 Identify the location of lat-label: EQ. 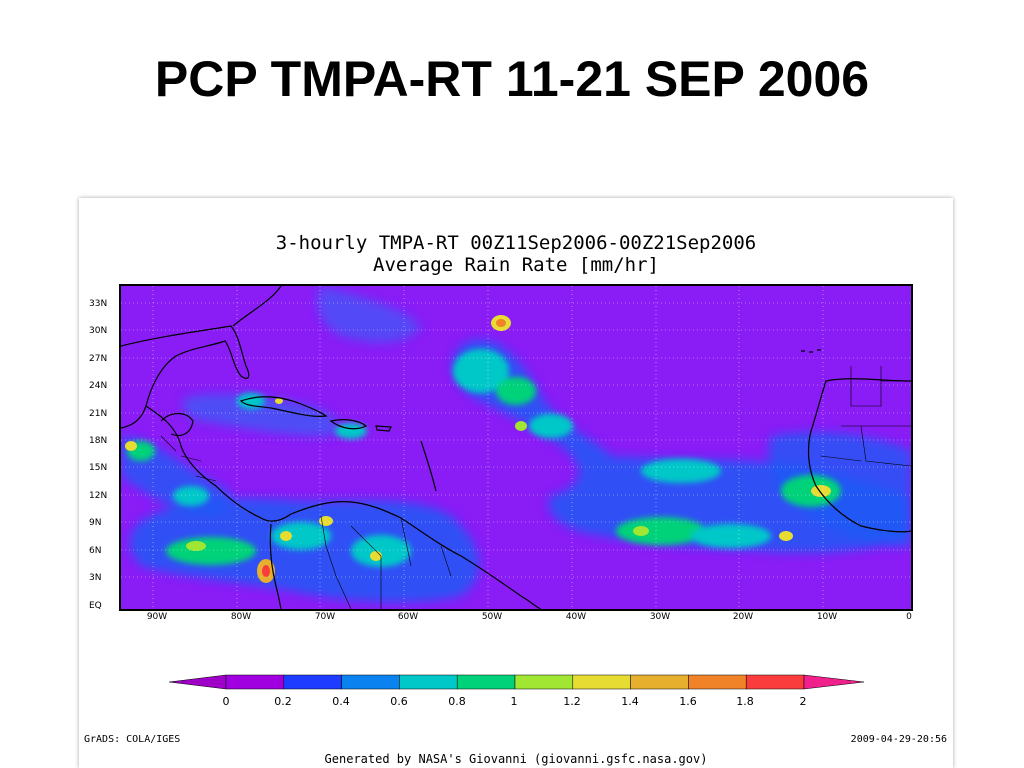
(95, 606).